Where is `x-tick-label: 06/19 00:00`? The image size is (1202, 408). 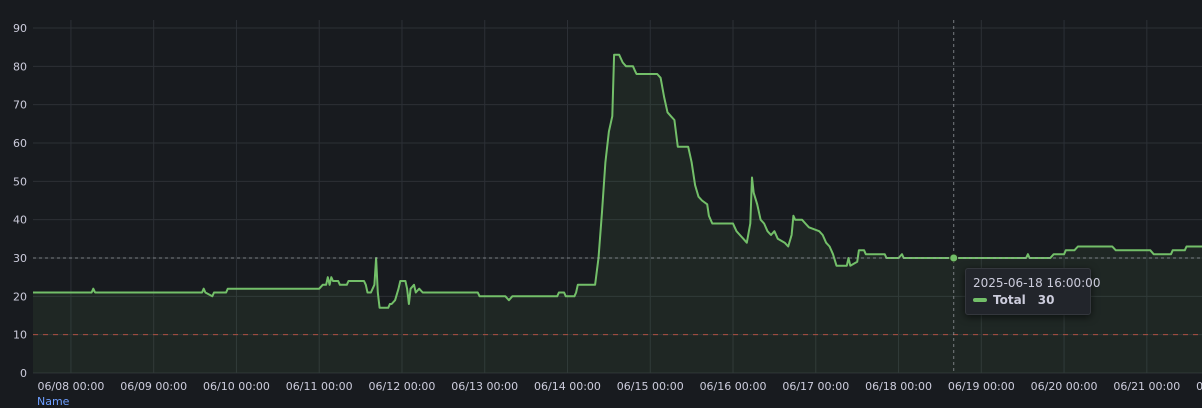
x-tick-label: 06/19 00:00 is located at coordinates (981, 386).